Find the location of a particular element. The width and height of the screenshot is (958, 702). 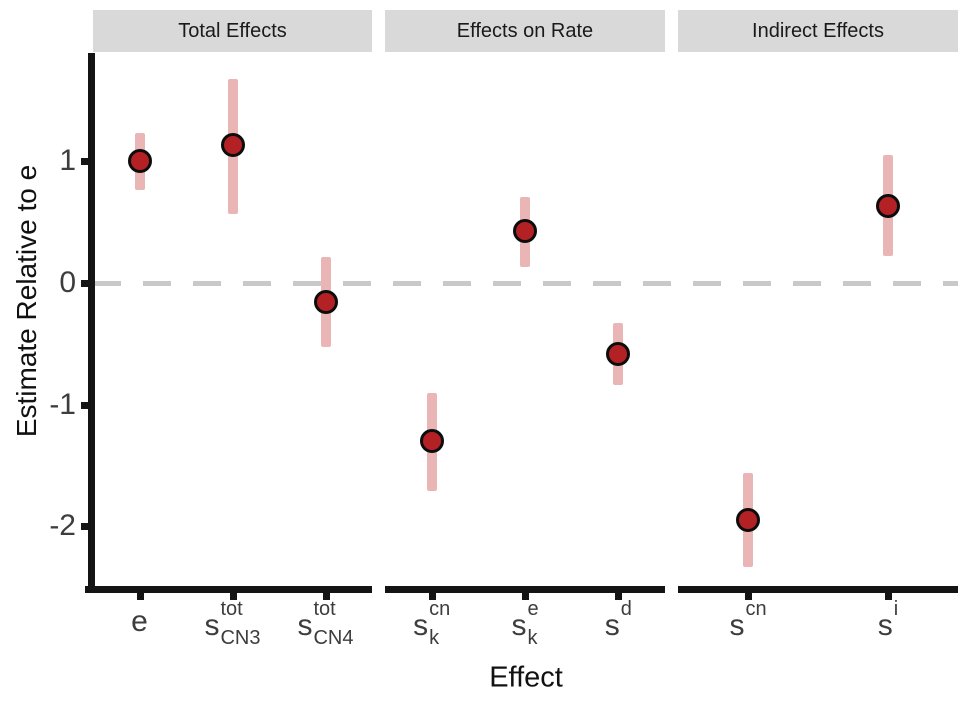

y-axis-line is located at coordinates (91, 323).